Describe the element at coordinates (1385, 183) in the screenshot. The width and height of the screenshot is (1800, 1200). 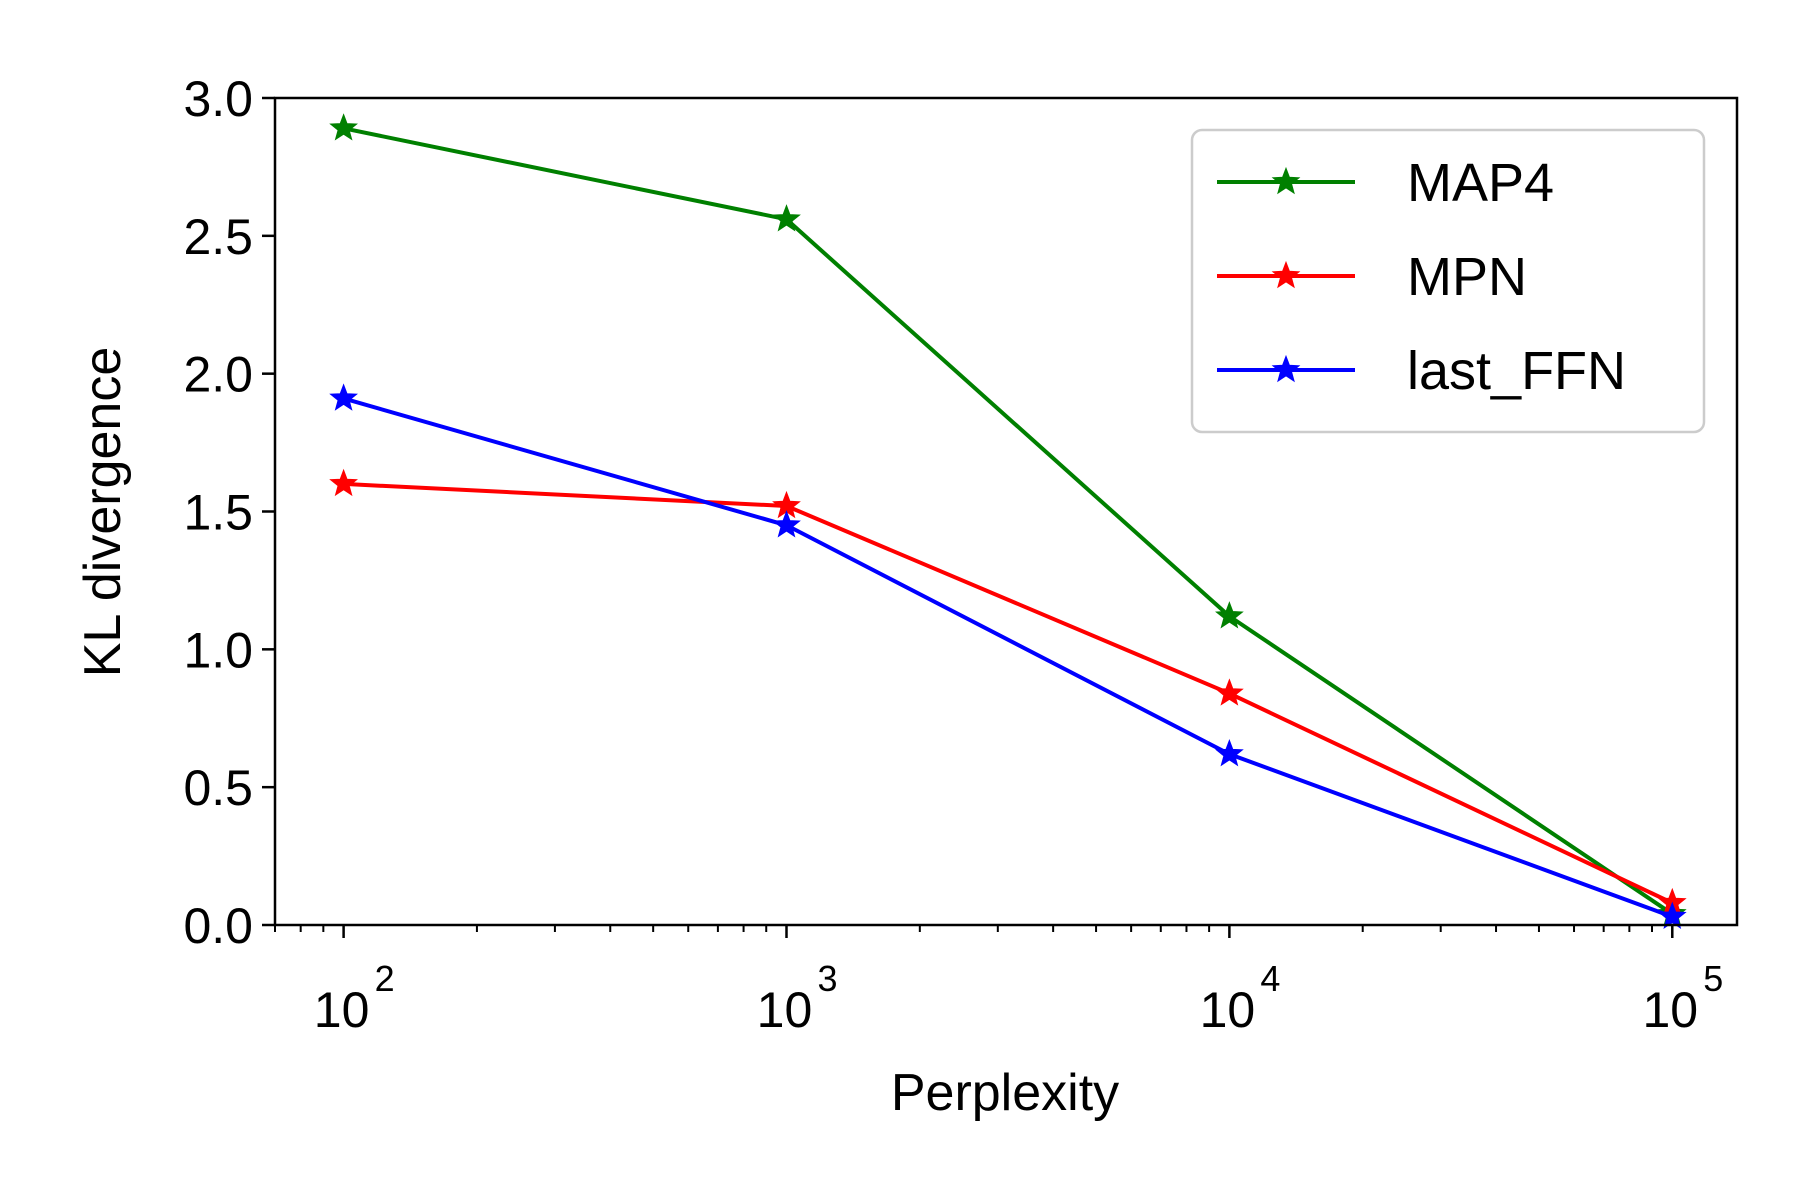
I see `legend-item-MAP4: MAP4` at that location.